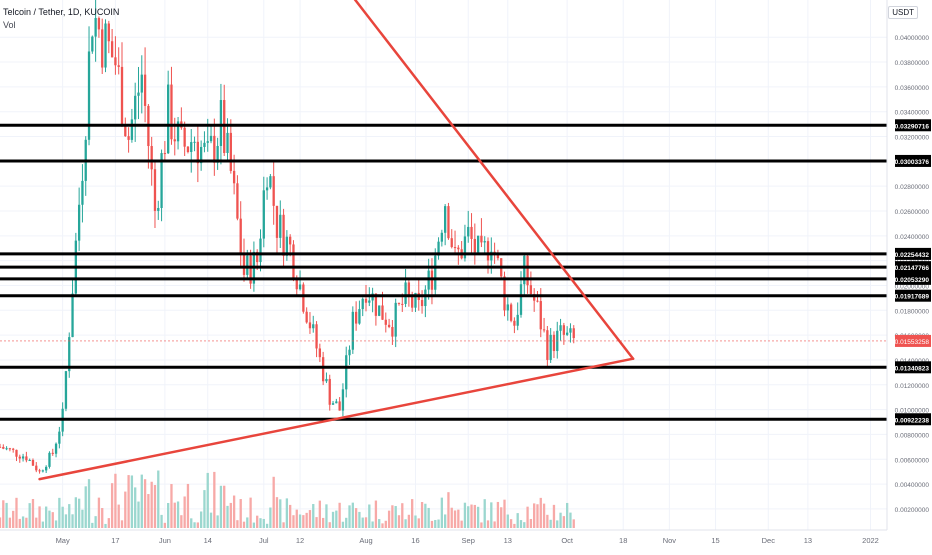  What do you see at coordinates (912, 286) in the screenshot?
I see `y-tick-label: 0.02000000` at bounding box center [912, 286].